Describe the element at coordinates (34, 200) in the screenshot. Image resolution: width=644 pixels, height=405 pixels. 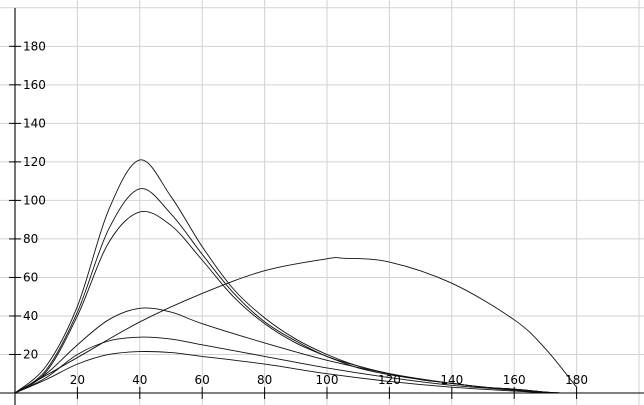
I see `y-tick-label: 100` at that location.